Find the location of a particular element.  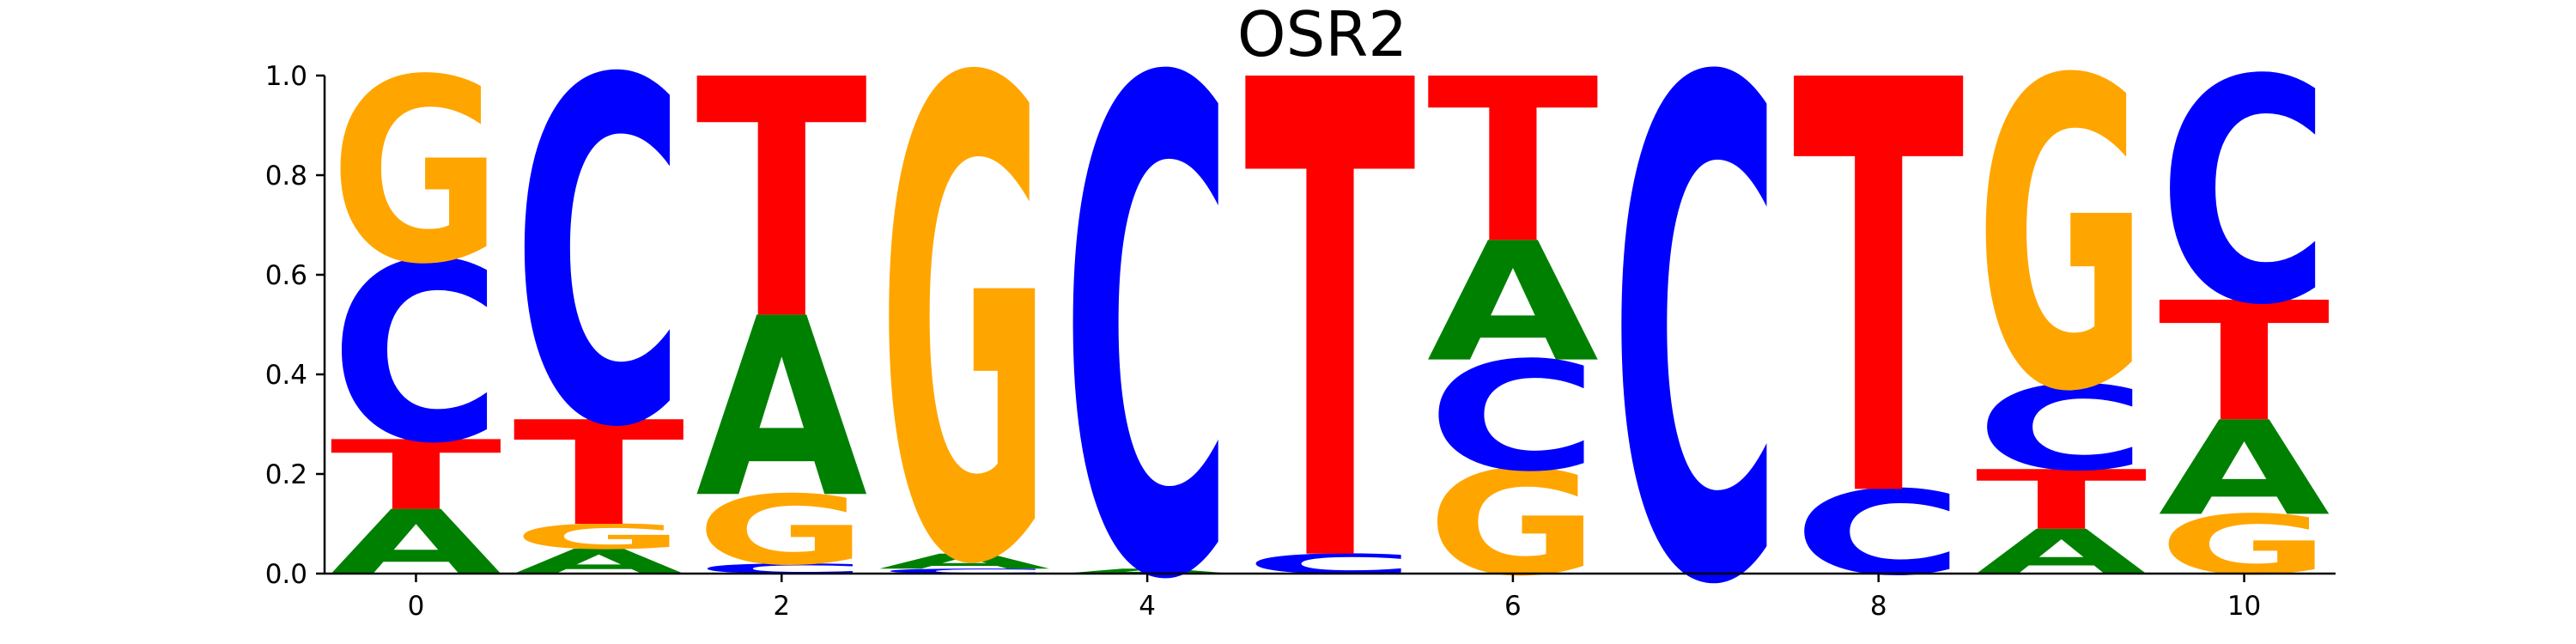

y-tick-label: 0.8 is located at coordinates (286, 176).